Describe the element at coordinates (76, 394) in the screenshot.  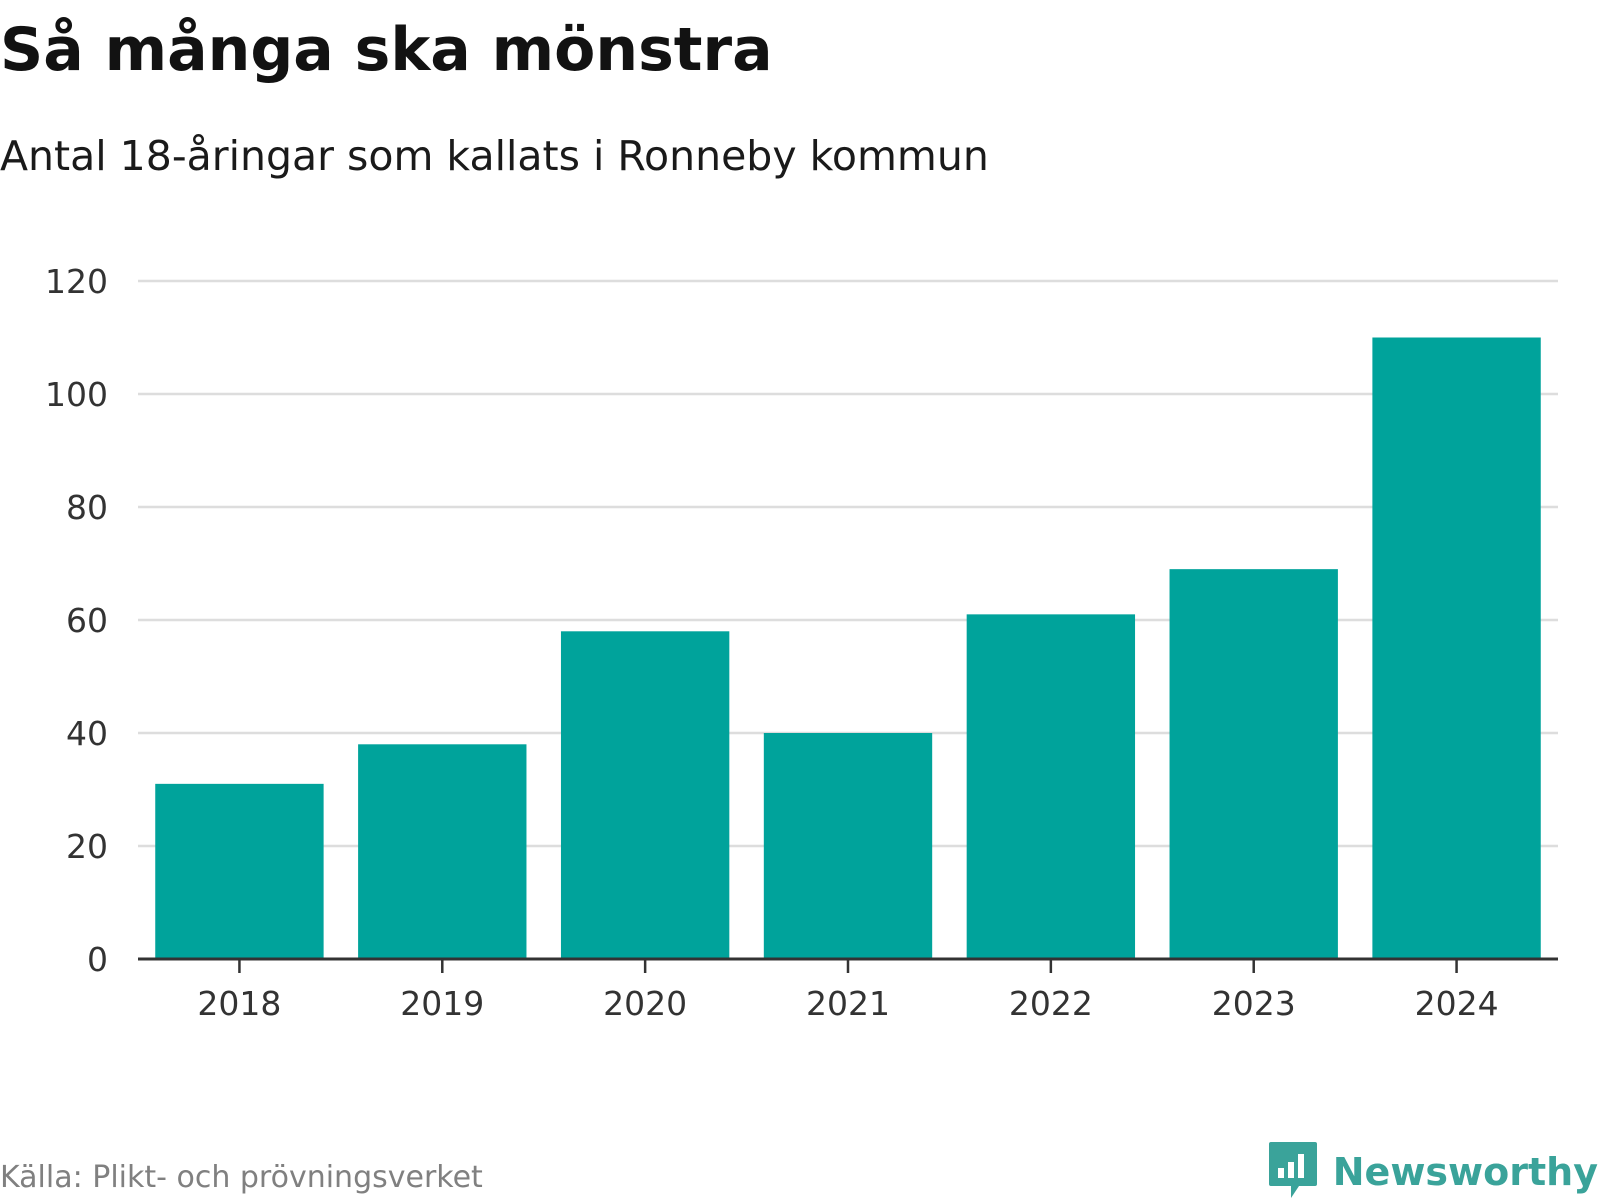
I see `y-tick-label: 100` at that location.